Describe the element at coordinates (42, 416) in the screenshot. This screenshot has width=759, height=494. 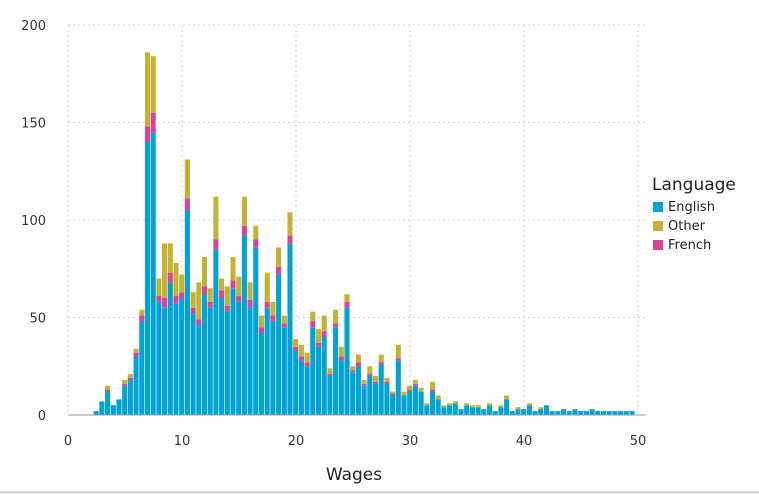
I see `y-tick-label: 0` at that location.